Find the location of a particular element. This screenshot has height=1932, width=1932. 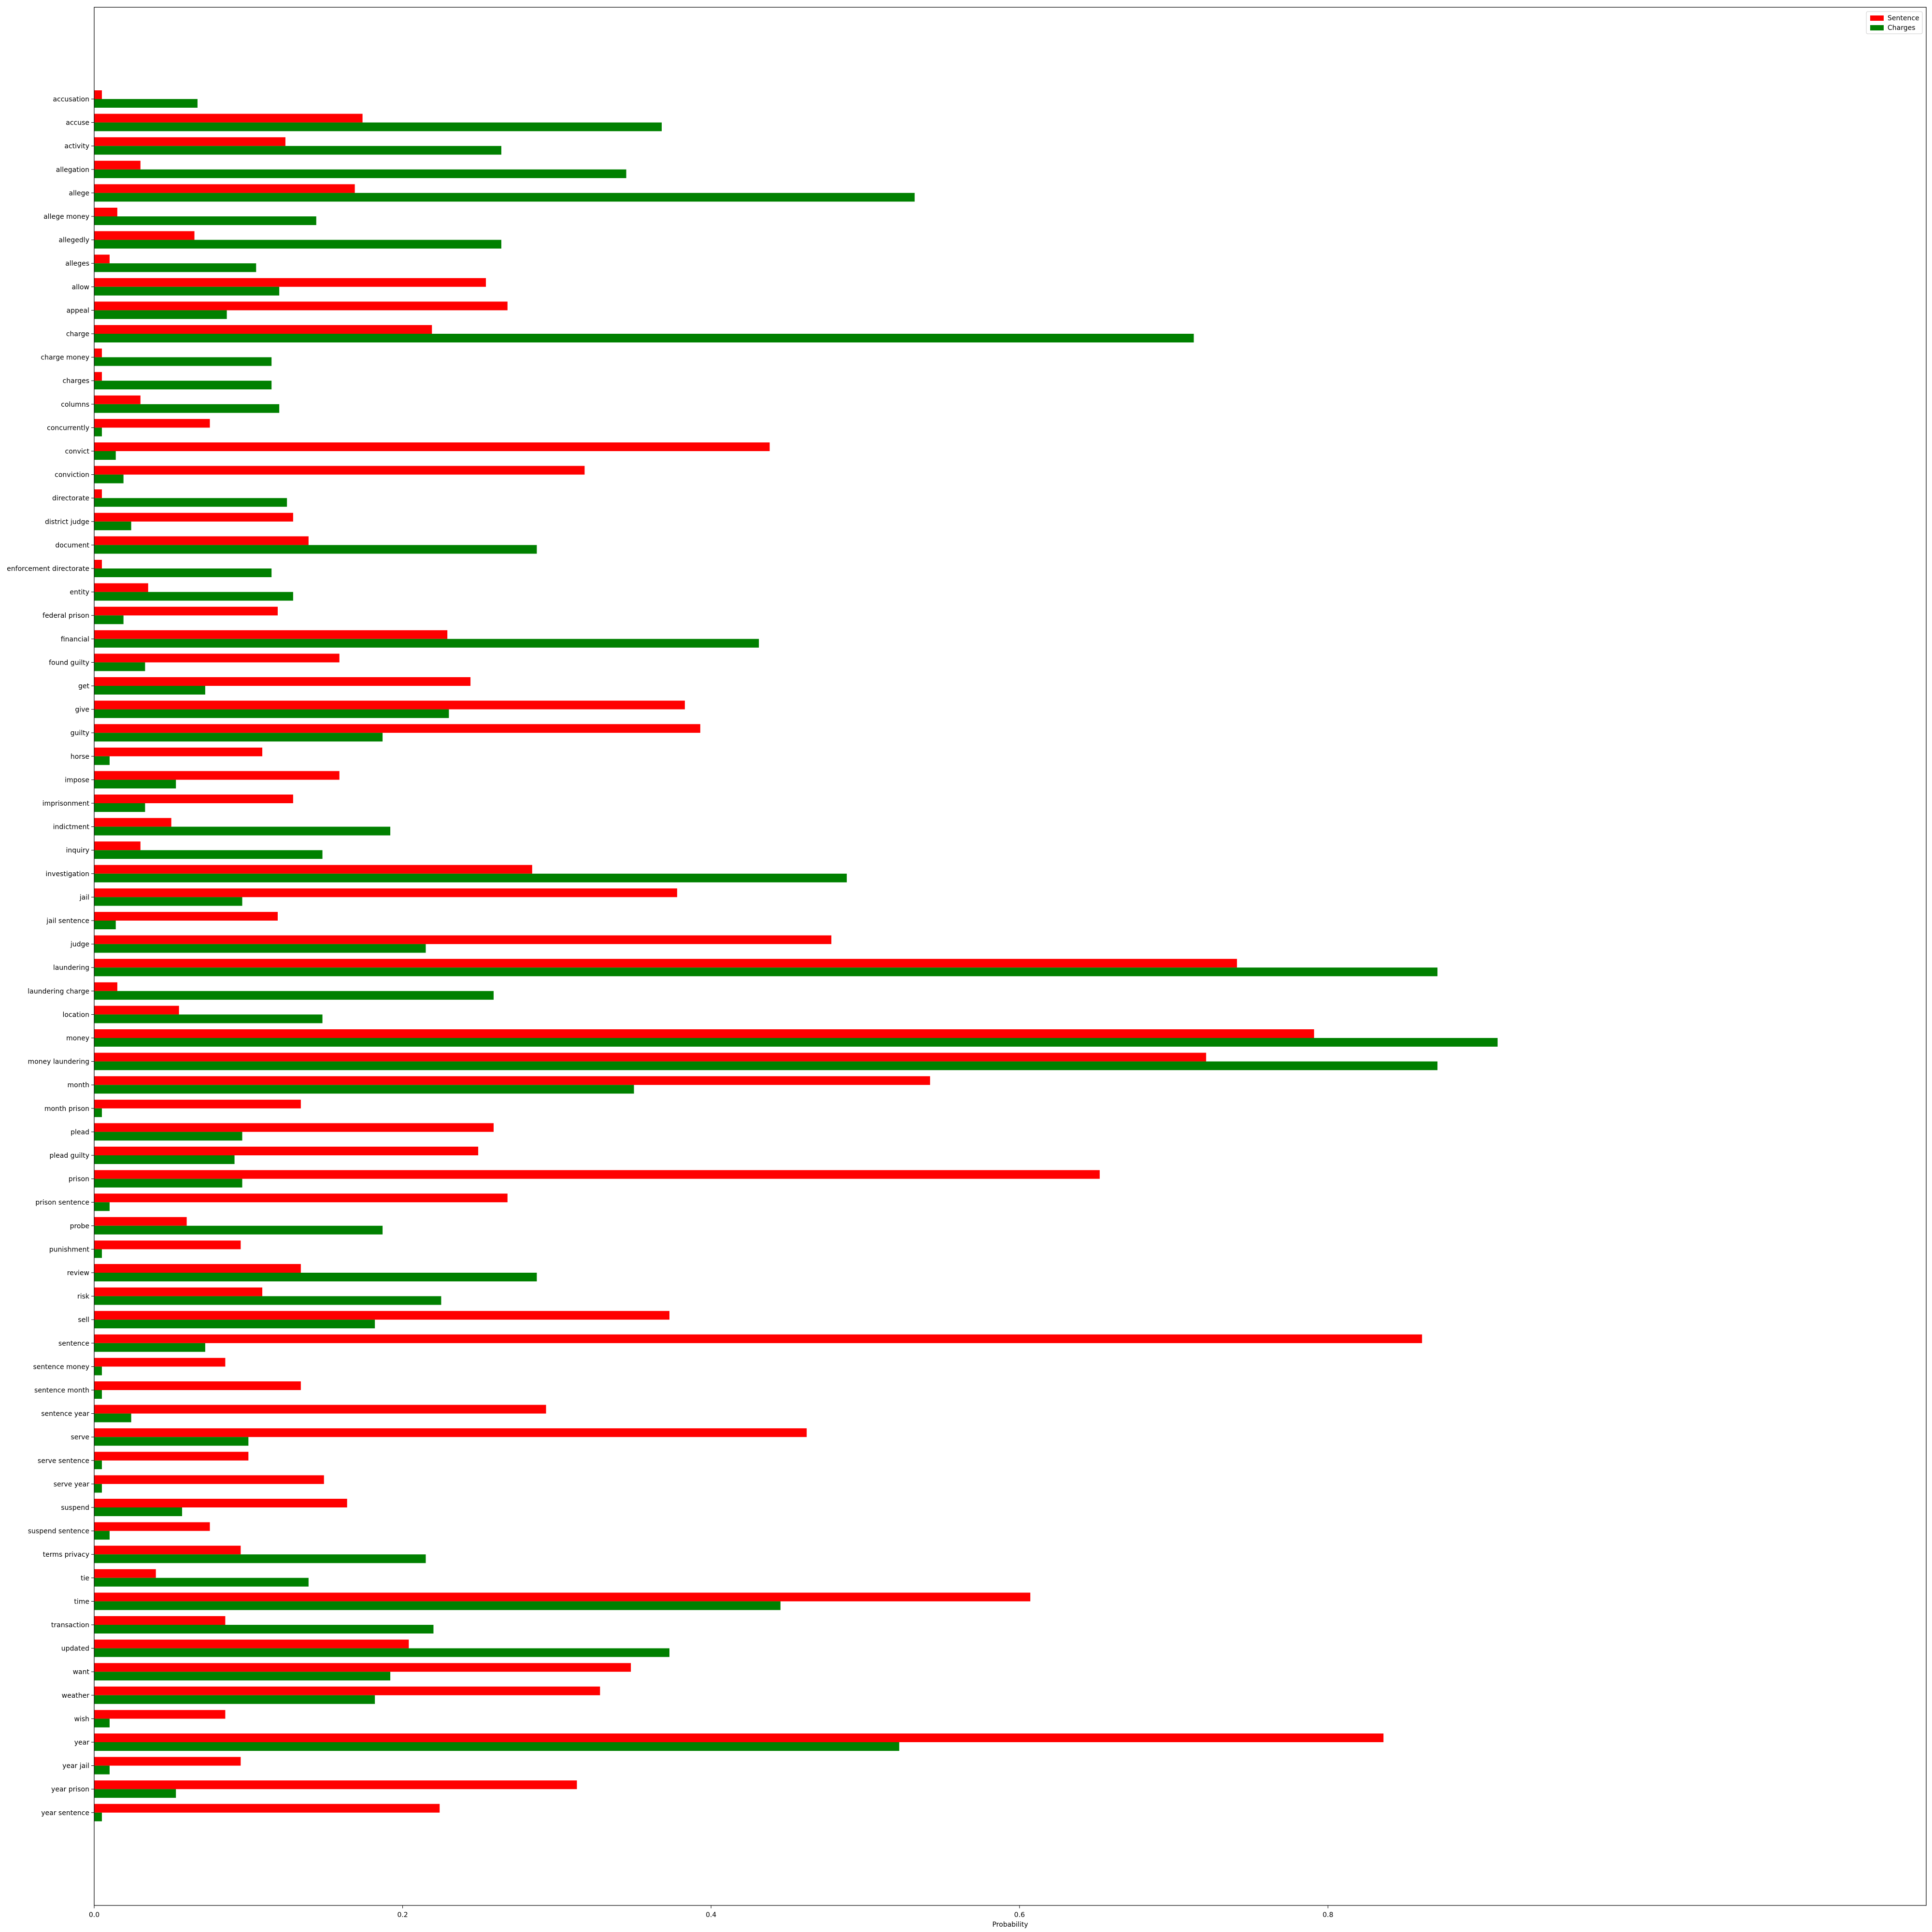

y-tick-label: location is located at coordinates (75, 1015).